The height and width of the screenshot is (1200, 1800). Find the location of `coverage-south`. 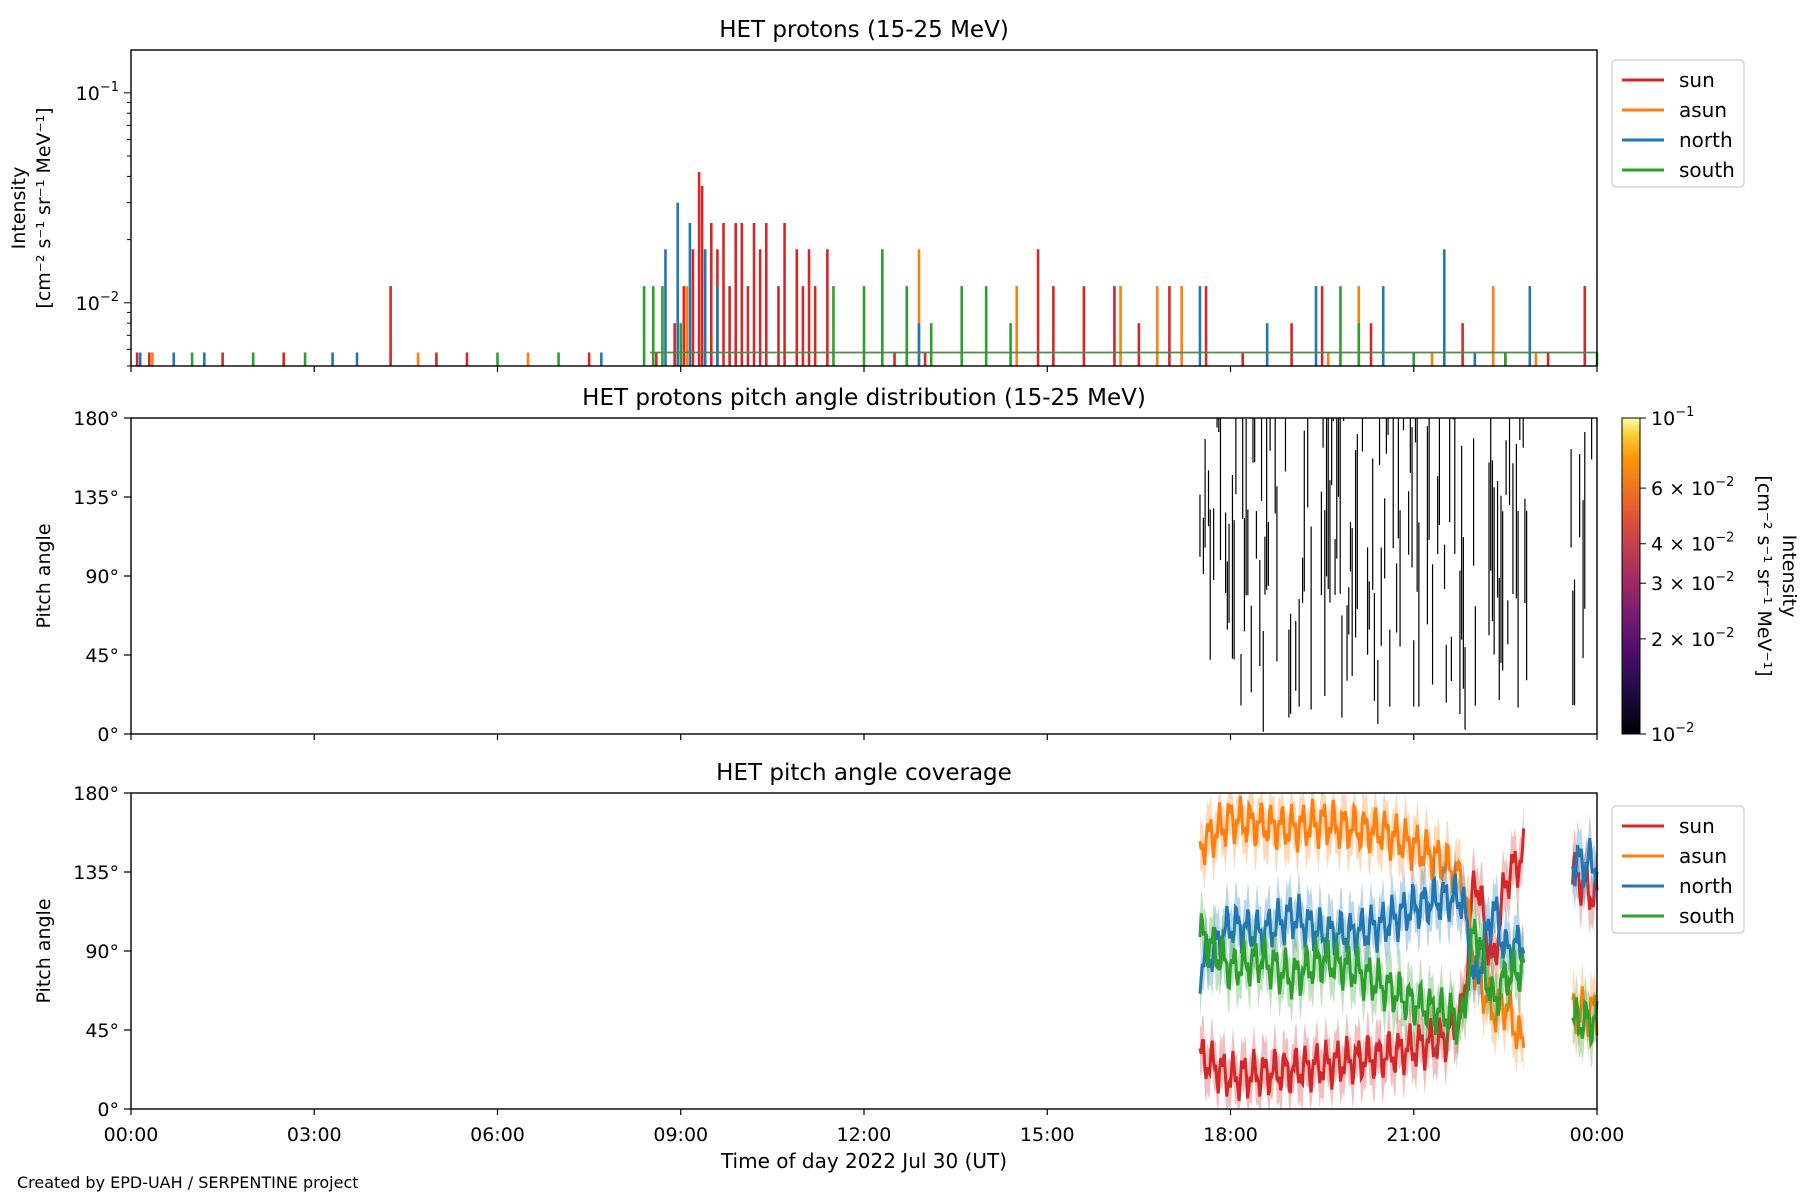

coverage-south is located at coordinates (1398, 979).